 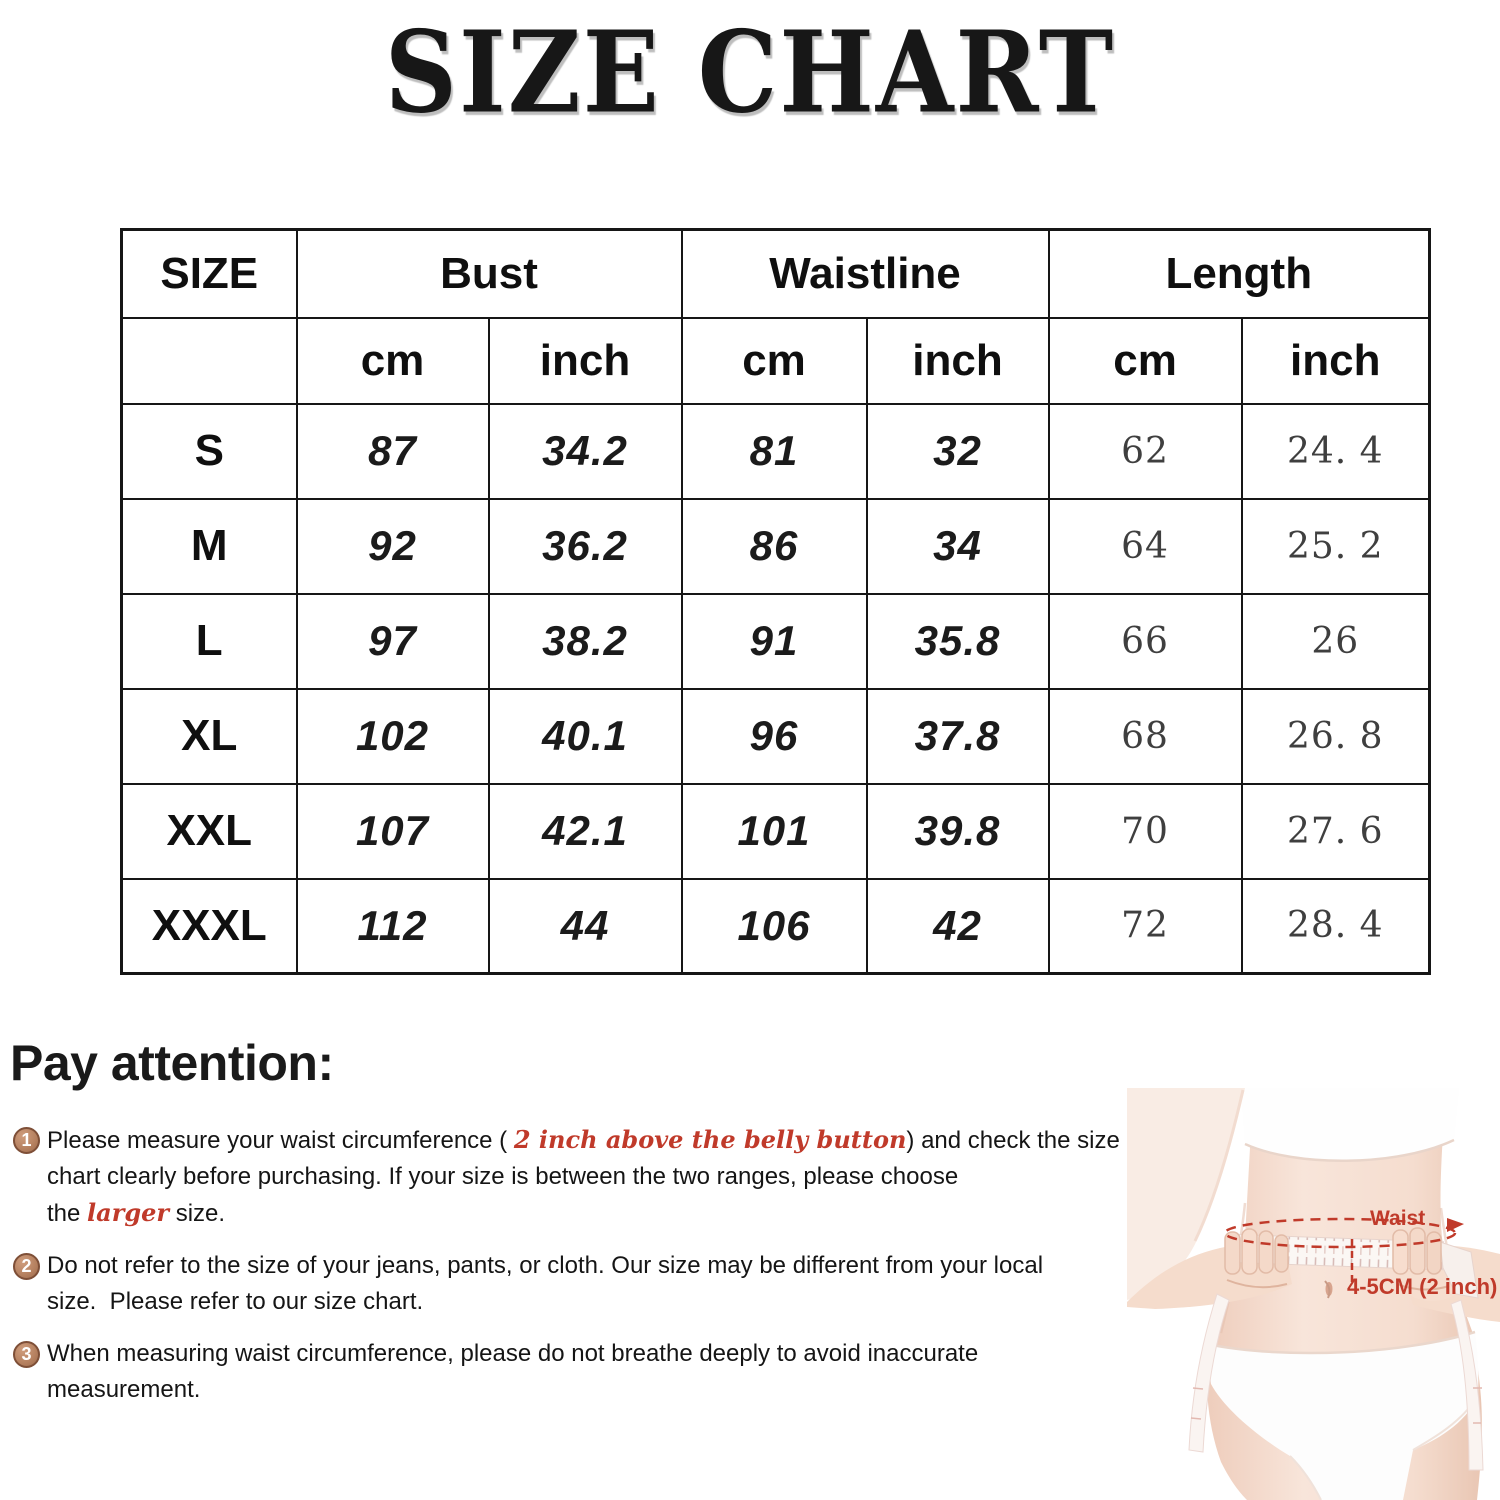 I want to click on table-cell: 42.1, so click(x=585, y=831).